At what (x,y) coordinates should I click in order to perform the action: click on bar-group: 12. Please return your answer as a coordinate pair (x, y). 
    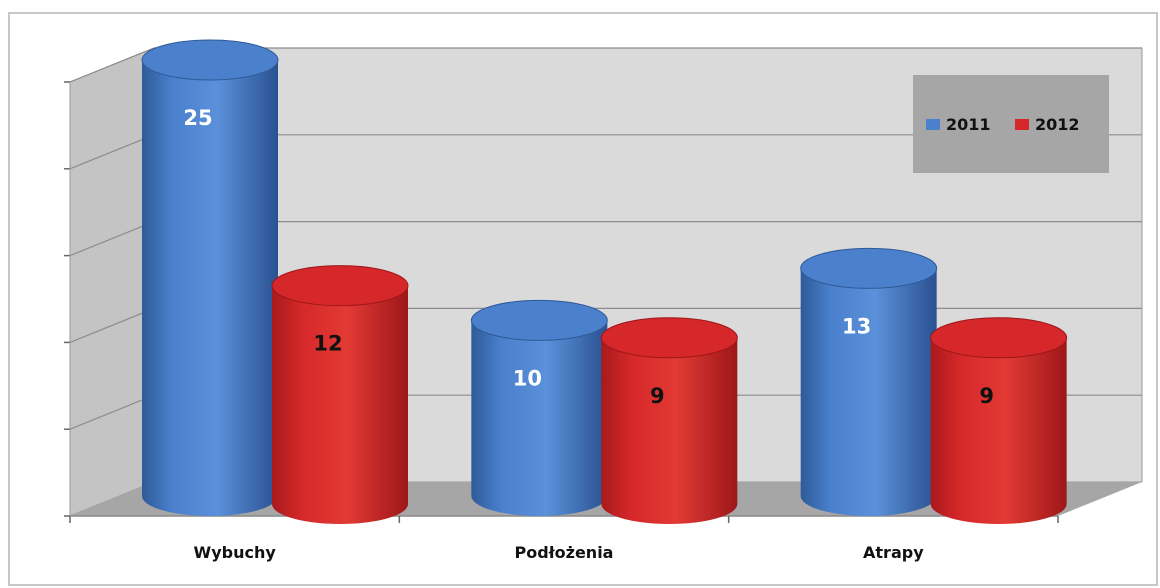
    Looking at the image, I should click on (340, 394).